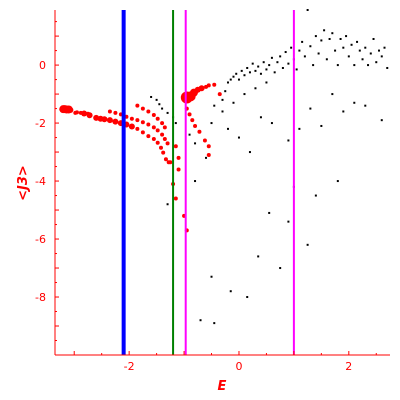 The height and width of the screenshot is (400, 400). What do you see at coordinates (40, 297) in the screenshot?
I see `y-tick-label: -8` at bounding box center [40, 297].